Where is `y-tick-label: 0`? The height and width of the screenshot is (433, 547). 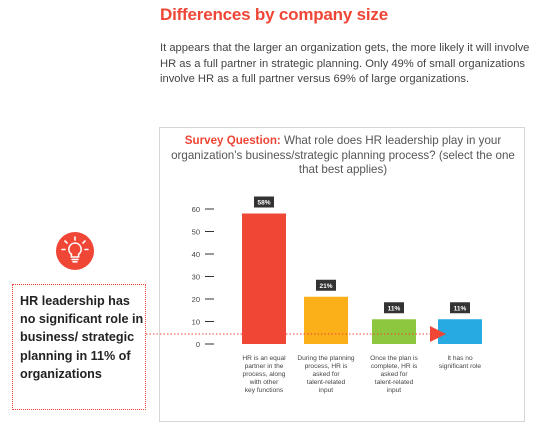 y-tick-label: 0 is located at coordinates (198, 344).